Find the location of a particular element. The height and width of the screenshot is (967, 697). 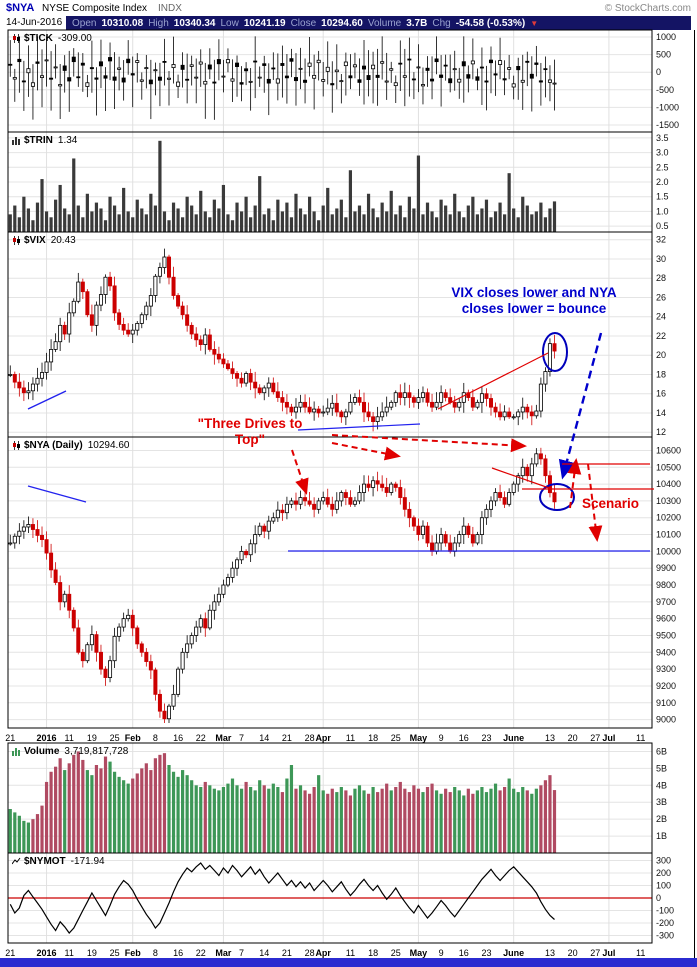

trin-series: 3.5 3.0 2.5 2.0 1.5 1.0 0.5 is located at coordinates (338, 182).